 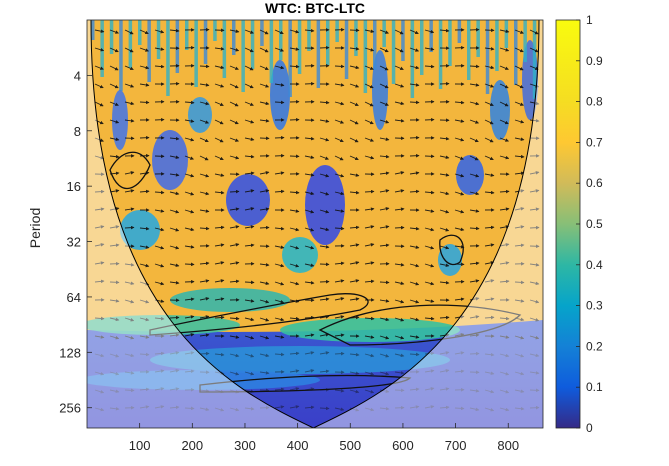 What do you see at coordinates (70, 352) in the screenshot?
I see `y-tick-label: 128` at bounding box center [70, 352].